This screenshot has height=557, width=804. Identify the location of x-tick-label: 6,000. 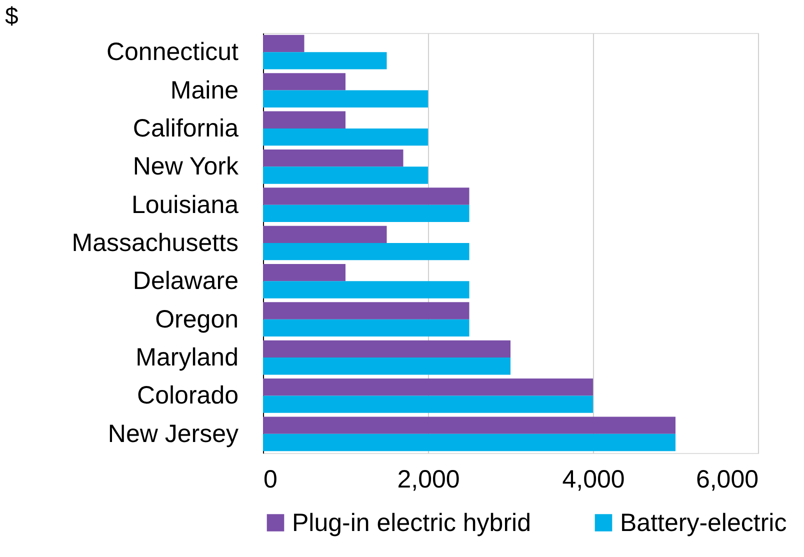
(727, 480).